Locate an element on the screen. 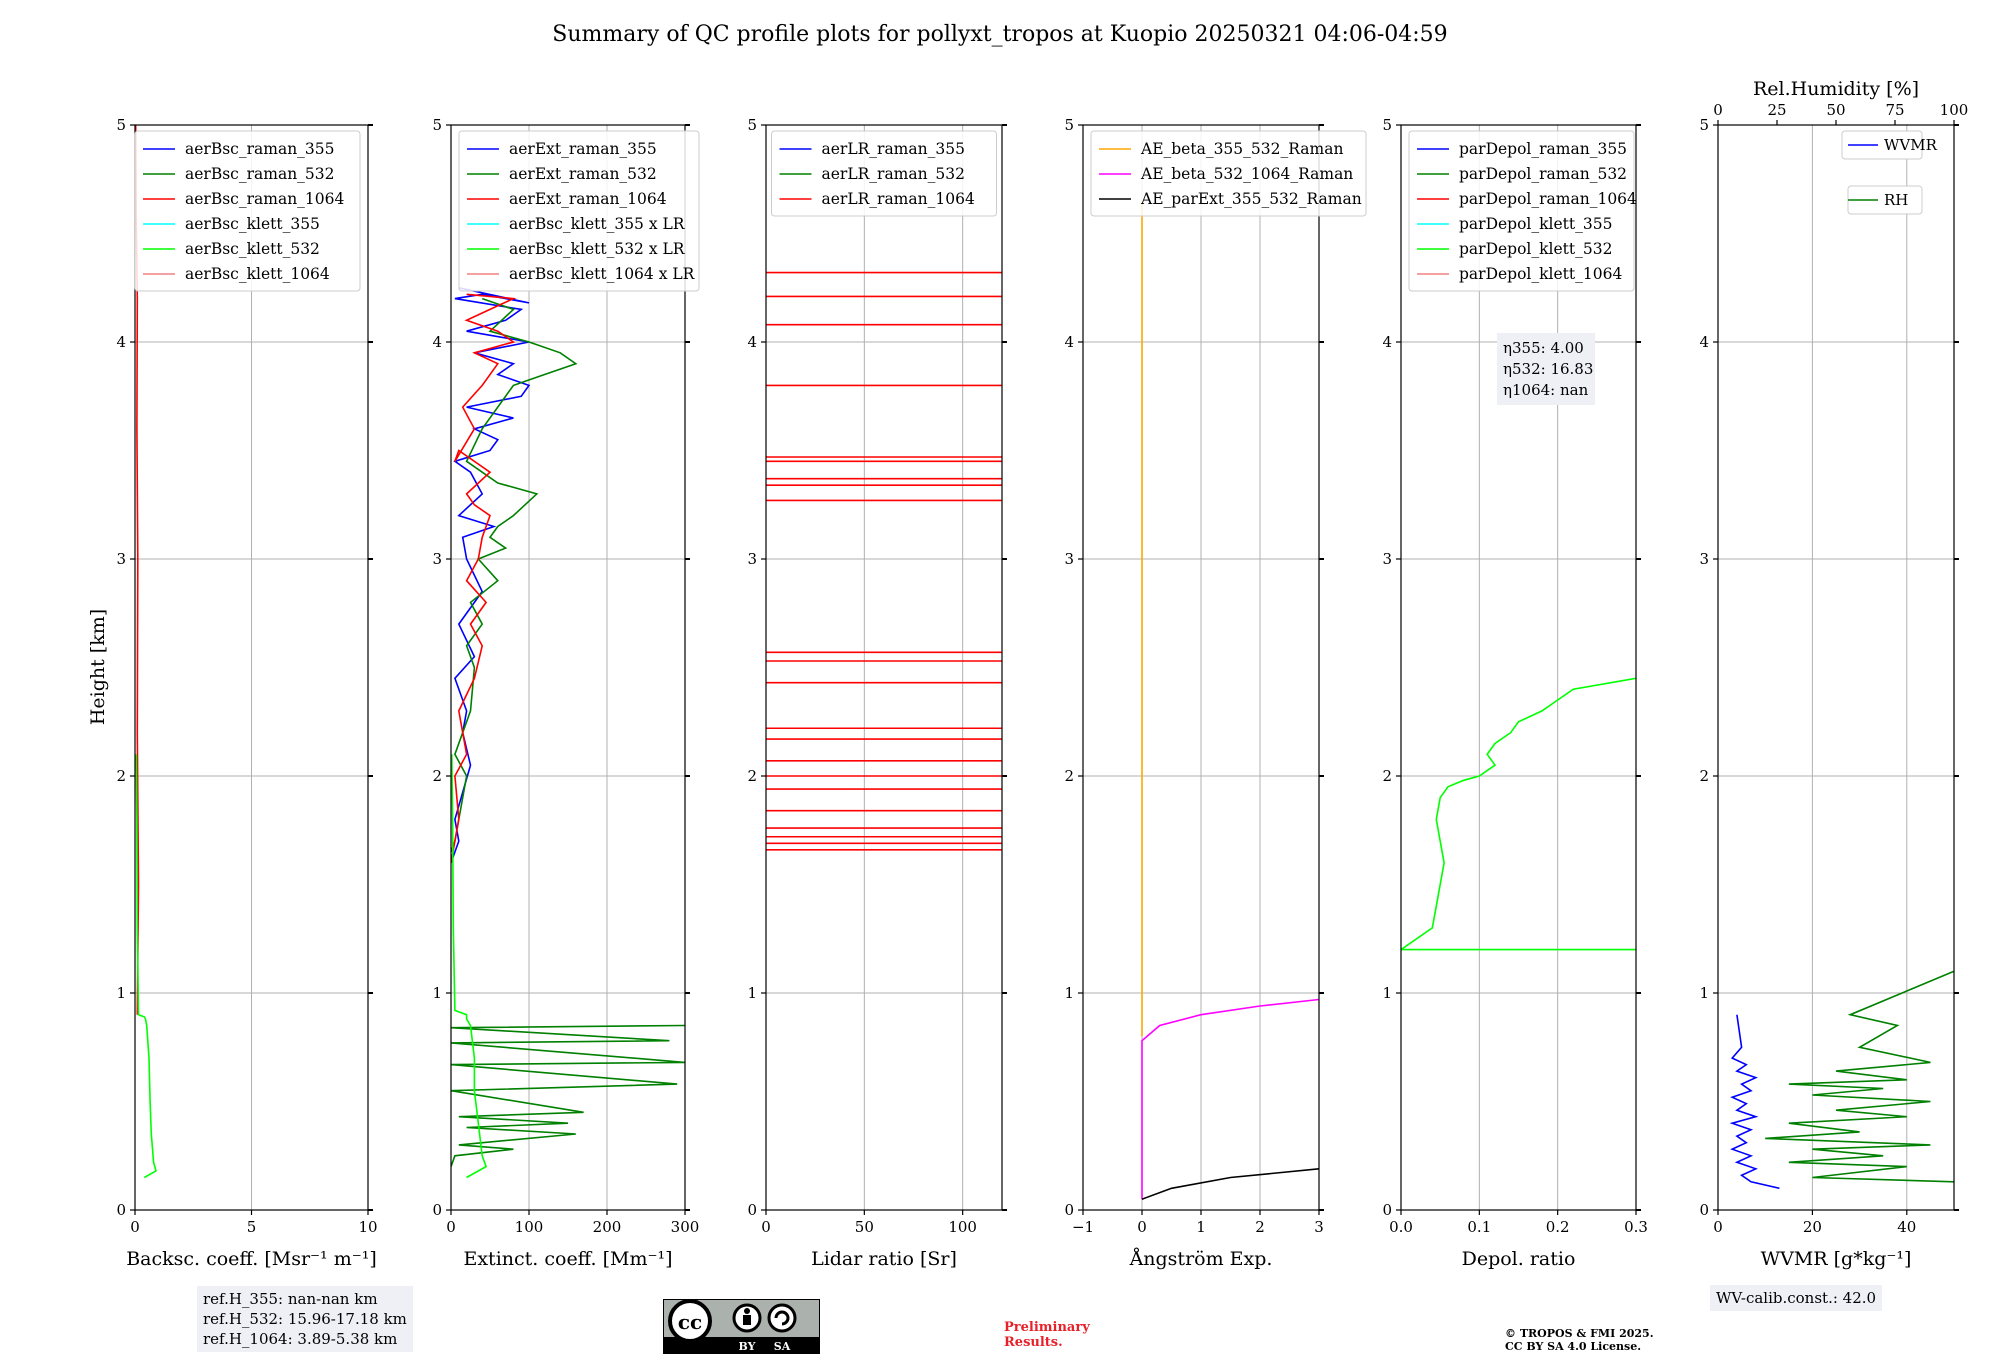 This screenshot has width=2000, height=1360. x-tick-label: 1 is located at coordinates (1201, 1227).